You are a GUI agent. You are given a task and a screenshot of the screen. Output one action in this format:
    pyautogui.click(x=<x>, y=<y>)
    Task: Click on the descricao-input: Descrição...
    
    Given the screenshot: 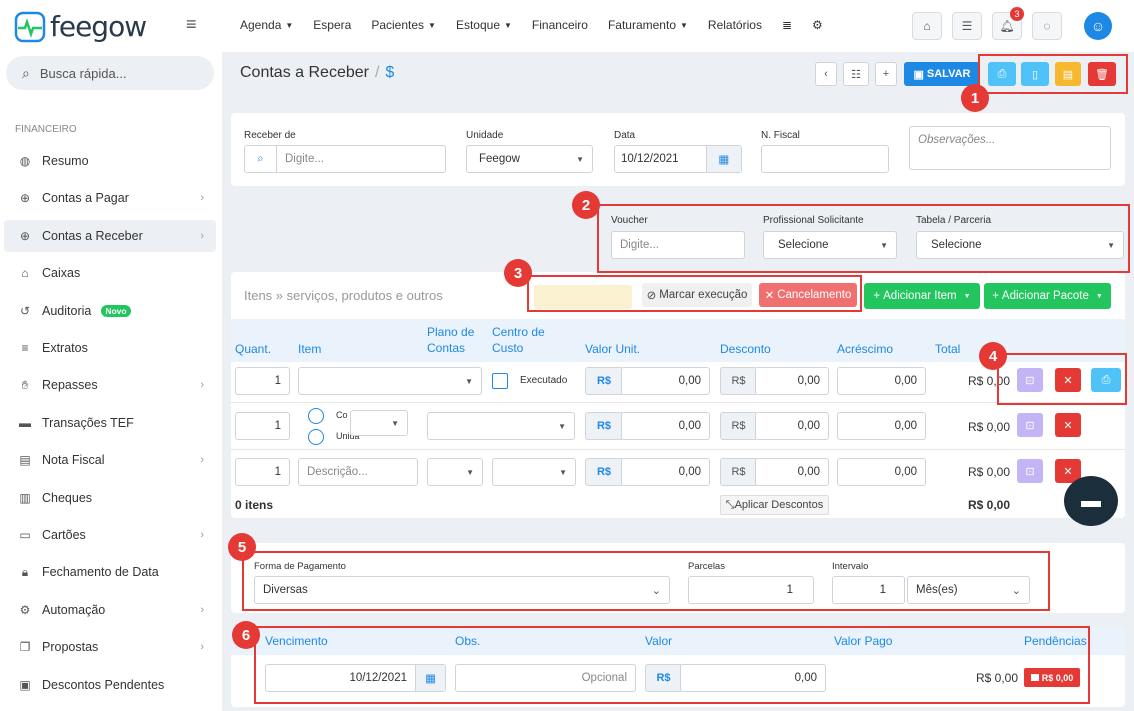 What is the action you would take?
    pyautogui.click(x=358, y=472)
    